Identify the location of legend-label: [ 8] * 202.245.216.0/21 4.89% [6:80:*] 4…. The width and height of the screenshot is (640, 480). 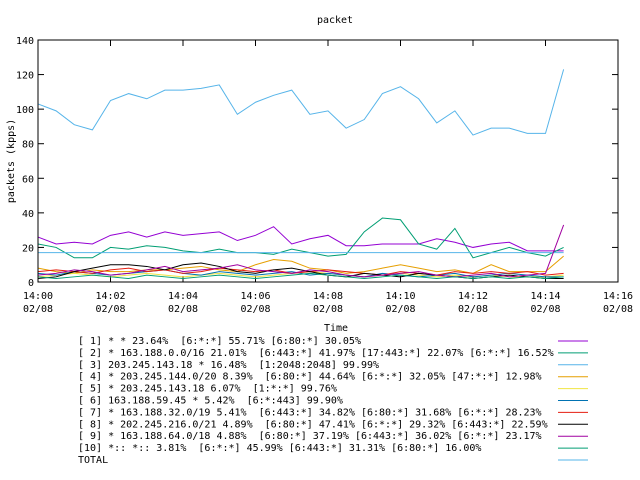
(313, 424).